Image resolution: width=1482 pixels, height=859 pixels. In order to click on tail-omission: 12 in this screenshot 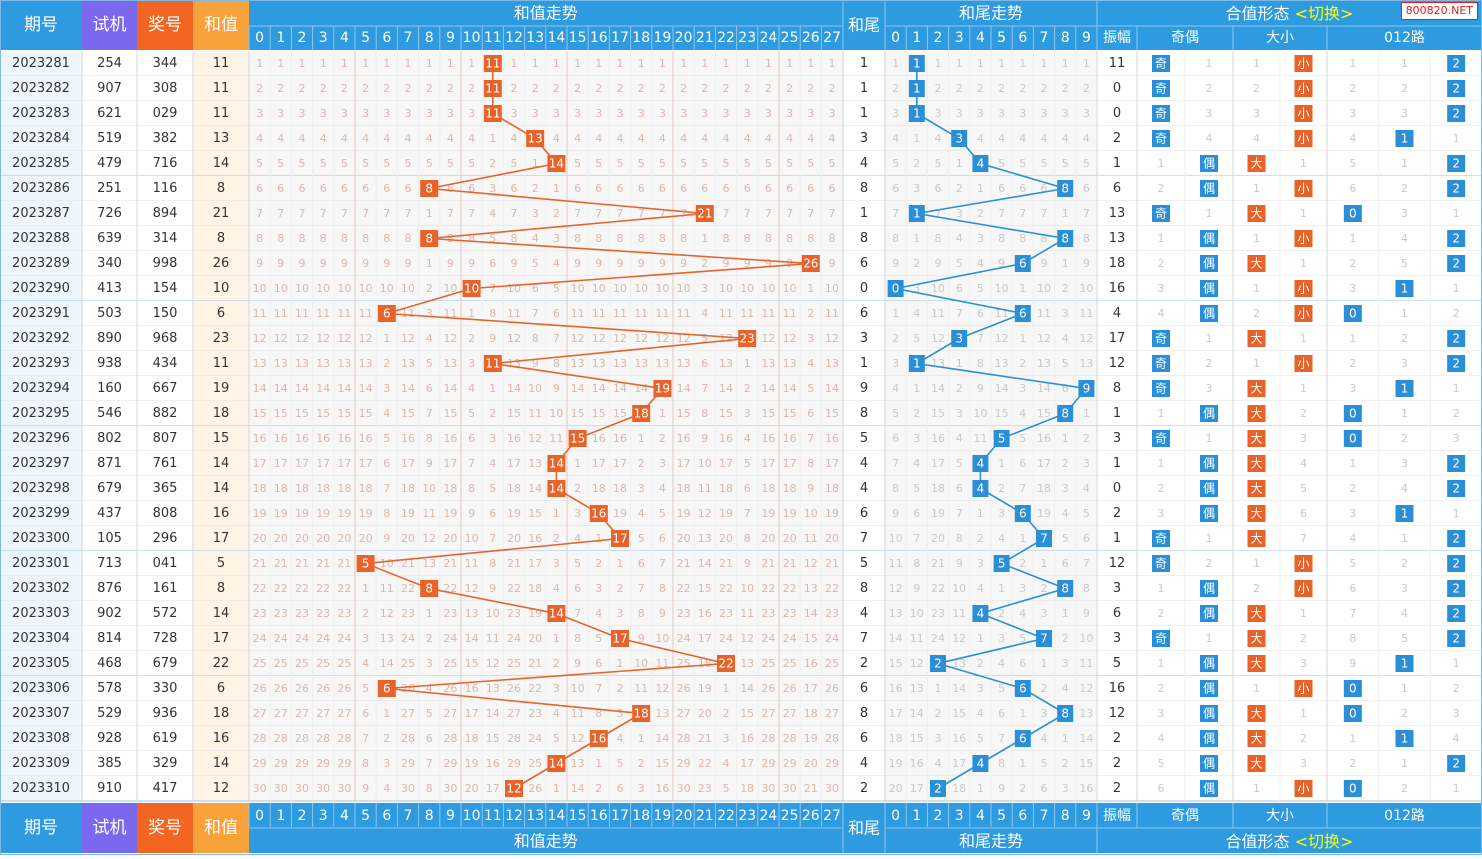, I will do `click(938, 338)`.